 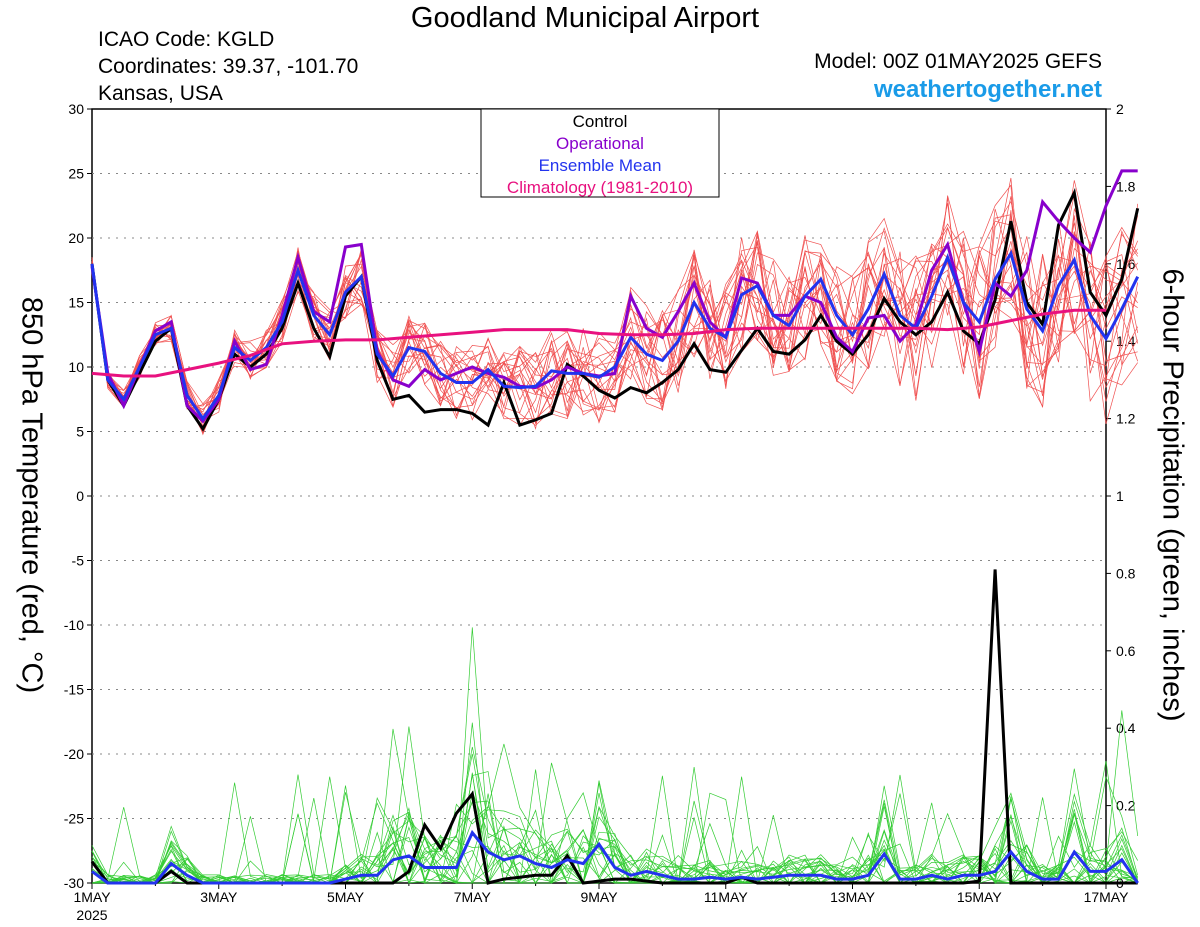 What do you see at coordinates (76, 109) in the screenshot?
I see `y-left-tick-label: 30` at bounding box center [76, 109].